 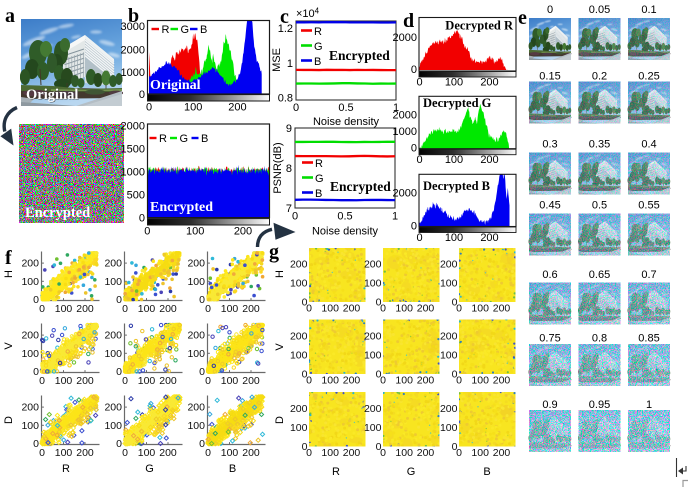 What do you see at coordinates (457, 103) in the screenshot?
I see `svg-text: Decrypted G` at bounding box center [457, 103].